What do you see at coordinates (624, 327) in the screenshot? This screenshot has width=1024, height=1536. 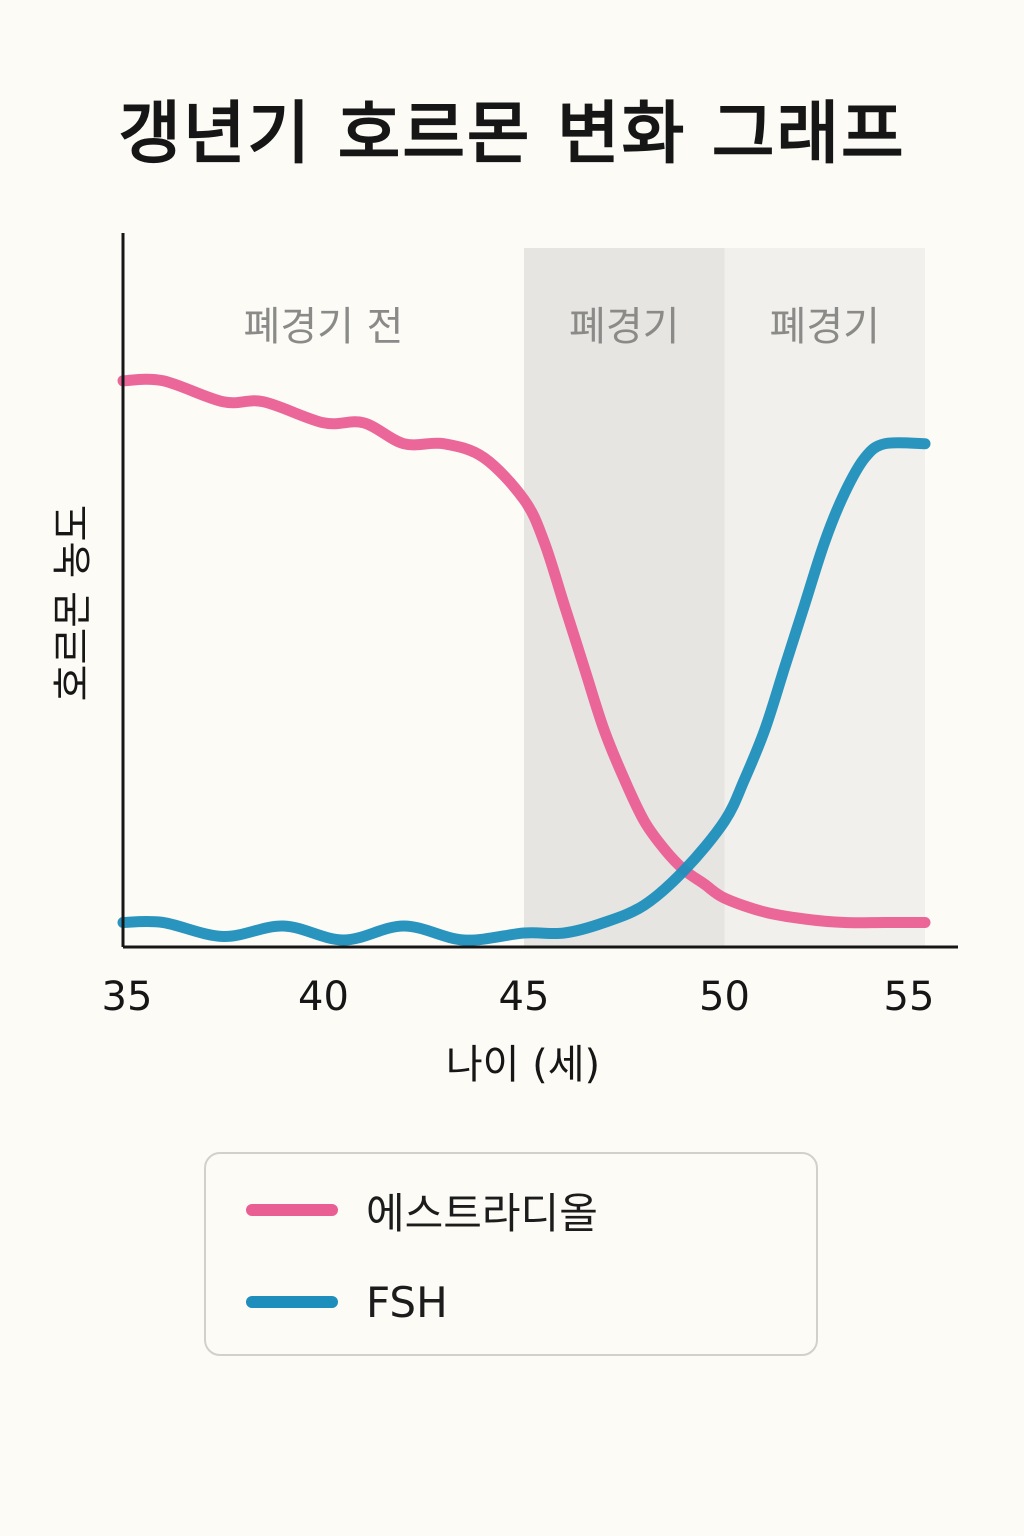 I see `period-region-label-1: 폐경기` at bounding box center [624, 327].